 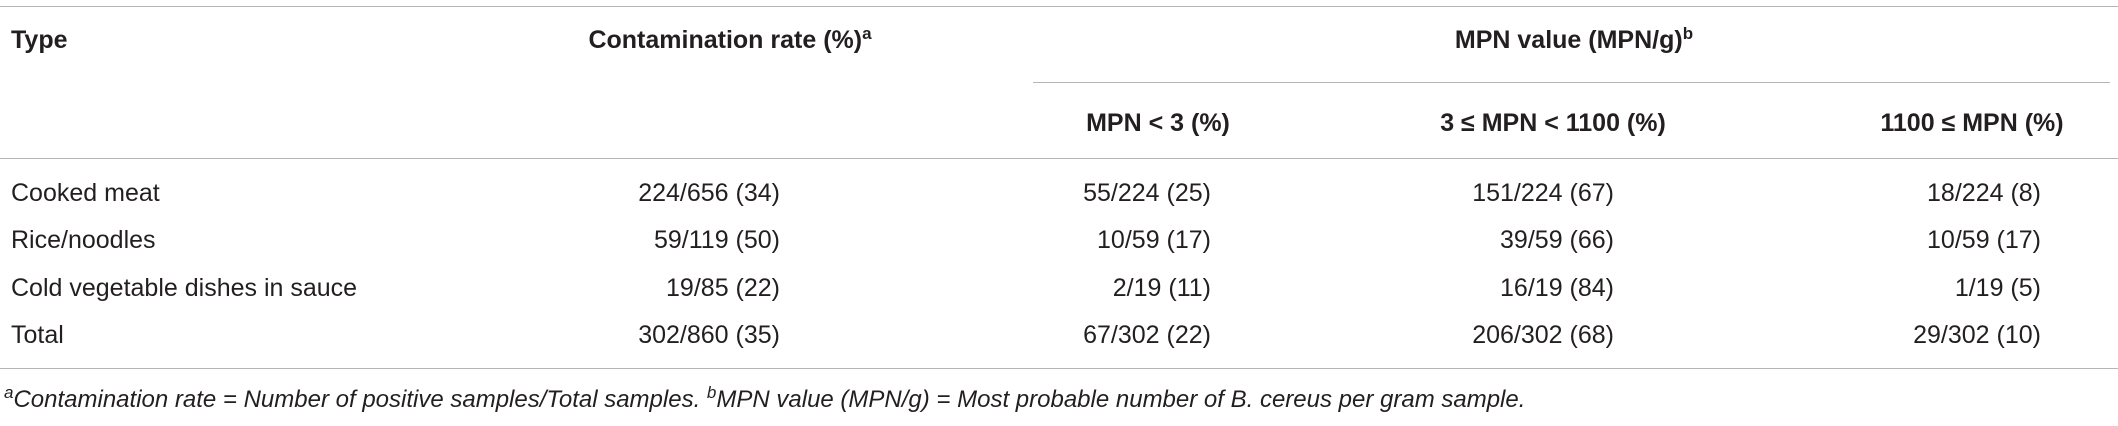 What do you see at coordinates (85, 193) in the screenshot?
I see `row-label: Cooked meat` at bounding box center [85, 193].